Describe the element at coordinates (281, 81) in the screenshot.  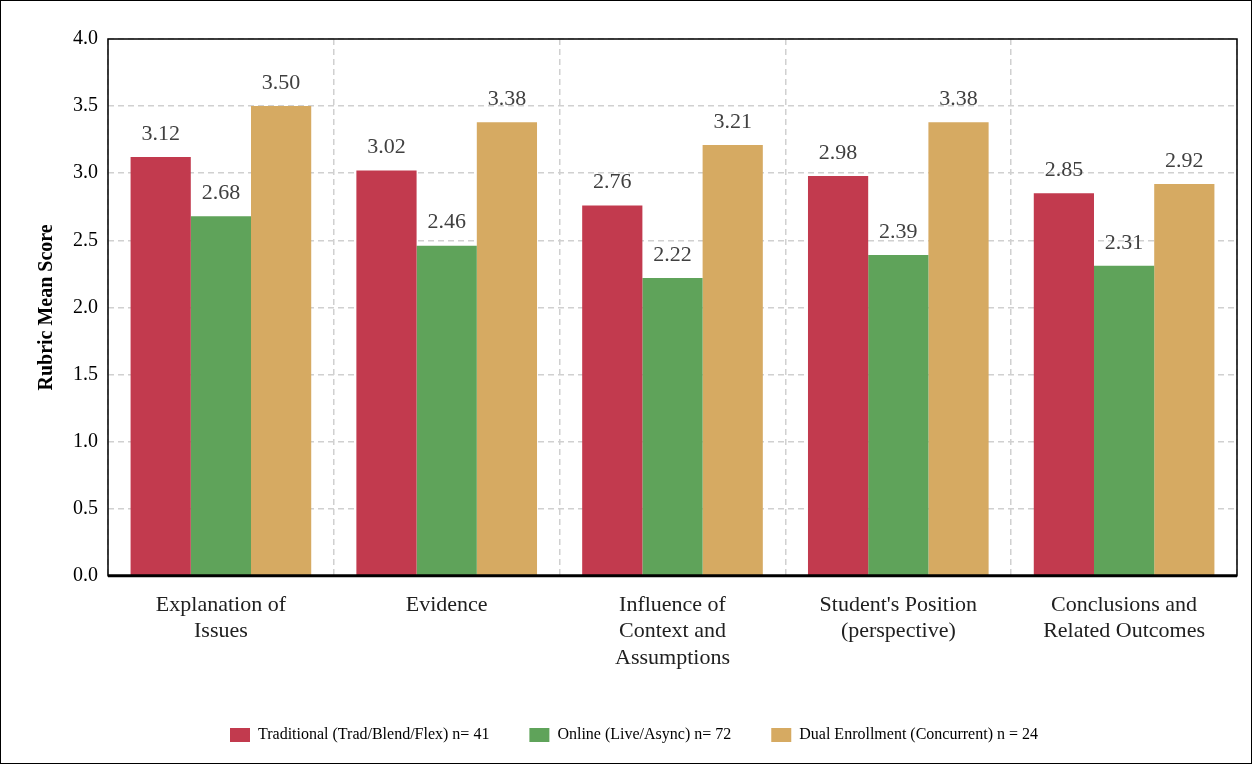
I see `data-label: 3.50` at that location.